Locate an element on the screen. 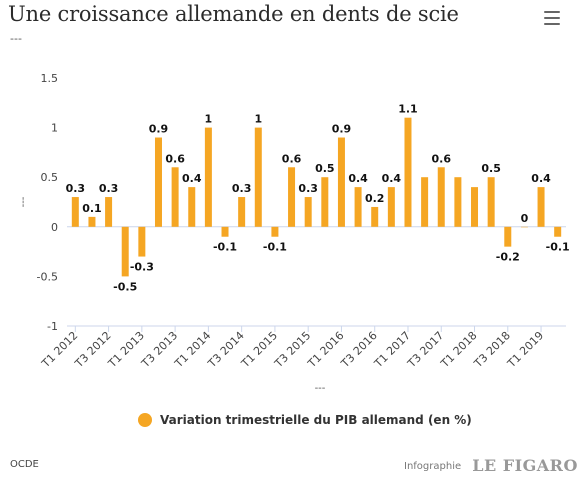 The height and width of the screenshot is (483, 578). x-tick-label: T3 2013 is located at coordinates (159, 350).